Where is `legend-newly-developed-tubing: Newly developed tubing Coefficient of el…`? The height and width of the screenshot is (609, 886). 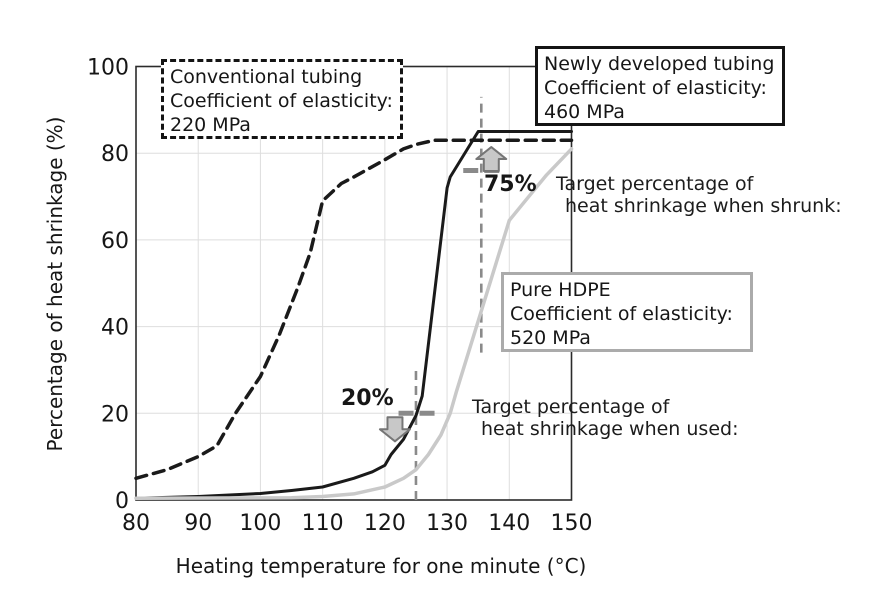
legend-newly-developed-tubing: Newly developed tubing Coefficient of el… is located at coordinates (660, 86).